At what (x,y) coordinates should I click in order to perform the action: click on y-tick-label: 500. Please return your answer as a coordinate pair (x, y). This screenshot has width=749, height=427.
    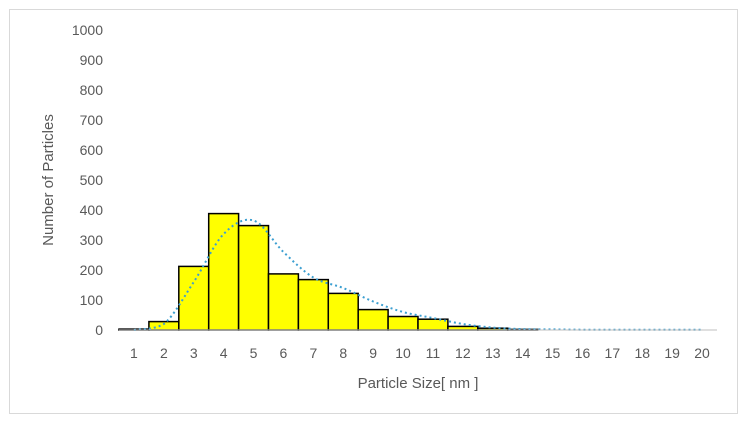
    Looking at the image, I should click on (92, 180).